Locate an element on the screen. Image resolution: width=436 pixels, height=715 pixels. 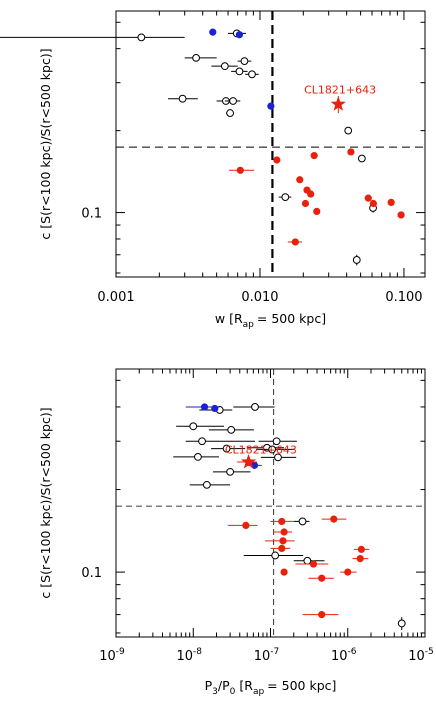
x-tick-exponent: -9 is located at coordinates (120, 652).